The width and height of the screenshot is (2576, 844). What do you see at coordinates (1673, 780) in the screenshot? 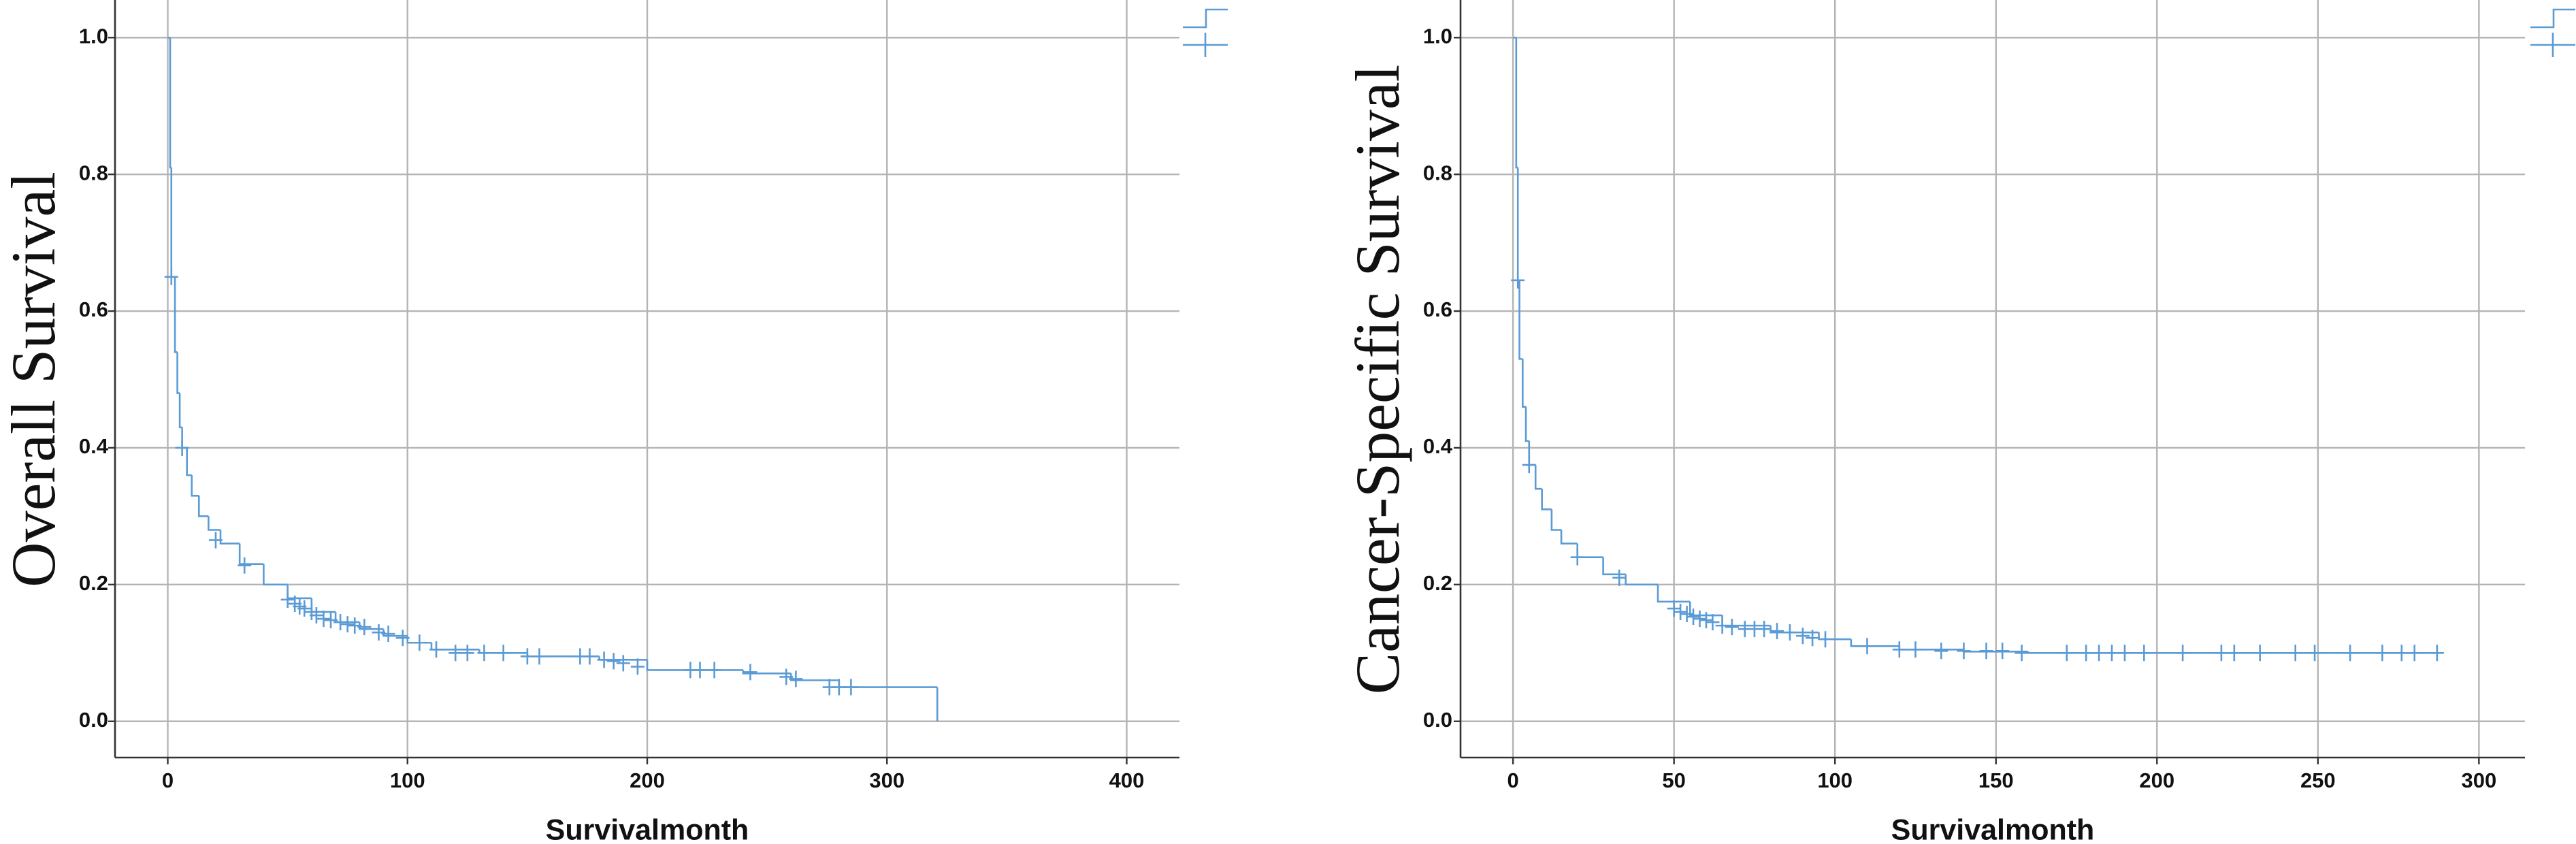
I see `x-tick-label: 50` at bounding box center [1673, 780].